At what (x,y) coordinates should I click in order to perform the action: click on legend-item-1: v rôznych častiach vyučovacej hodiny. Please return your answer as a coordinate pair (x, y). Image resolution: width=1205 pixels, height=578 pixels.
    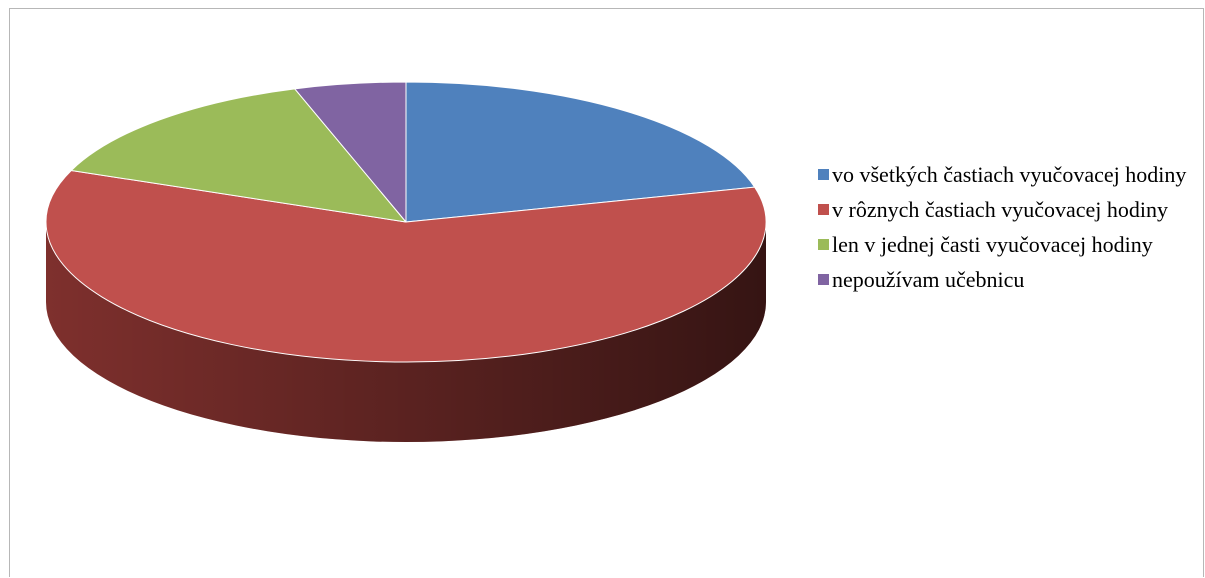
    Looking at the image, I should click on (1008, 209).